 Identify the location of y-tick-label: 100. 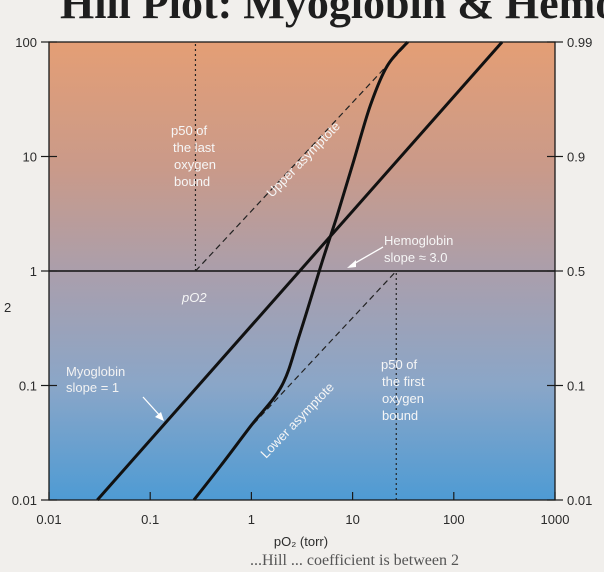
(26, 42).